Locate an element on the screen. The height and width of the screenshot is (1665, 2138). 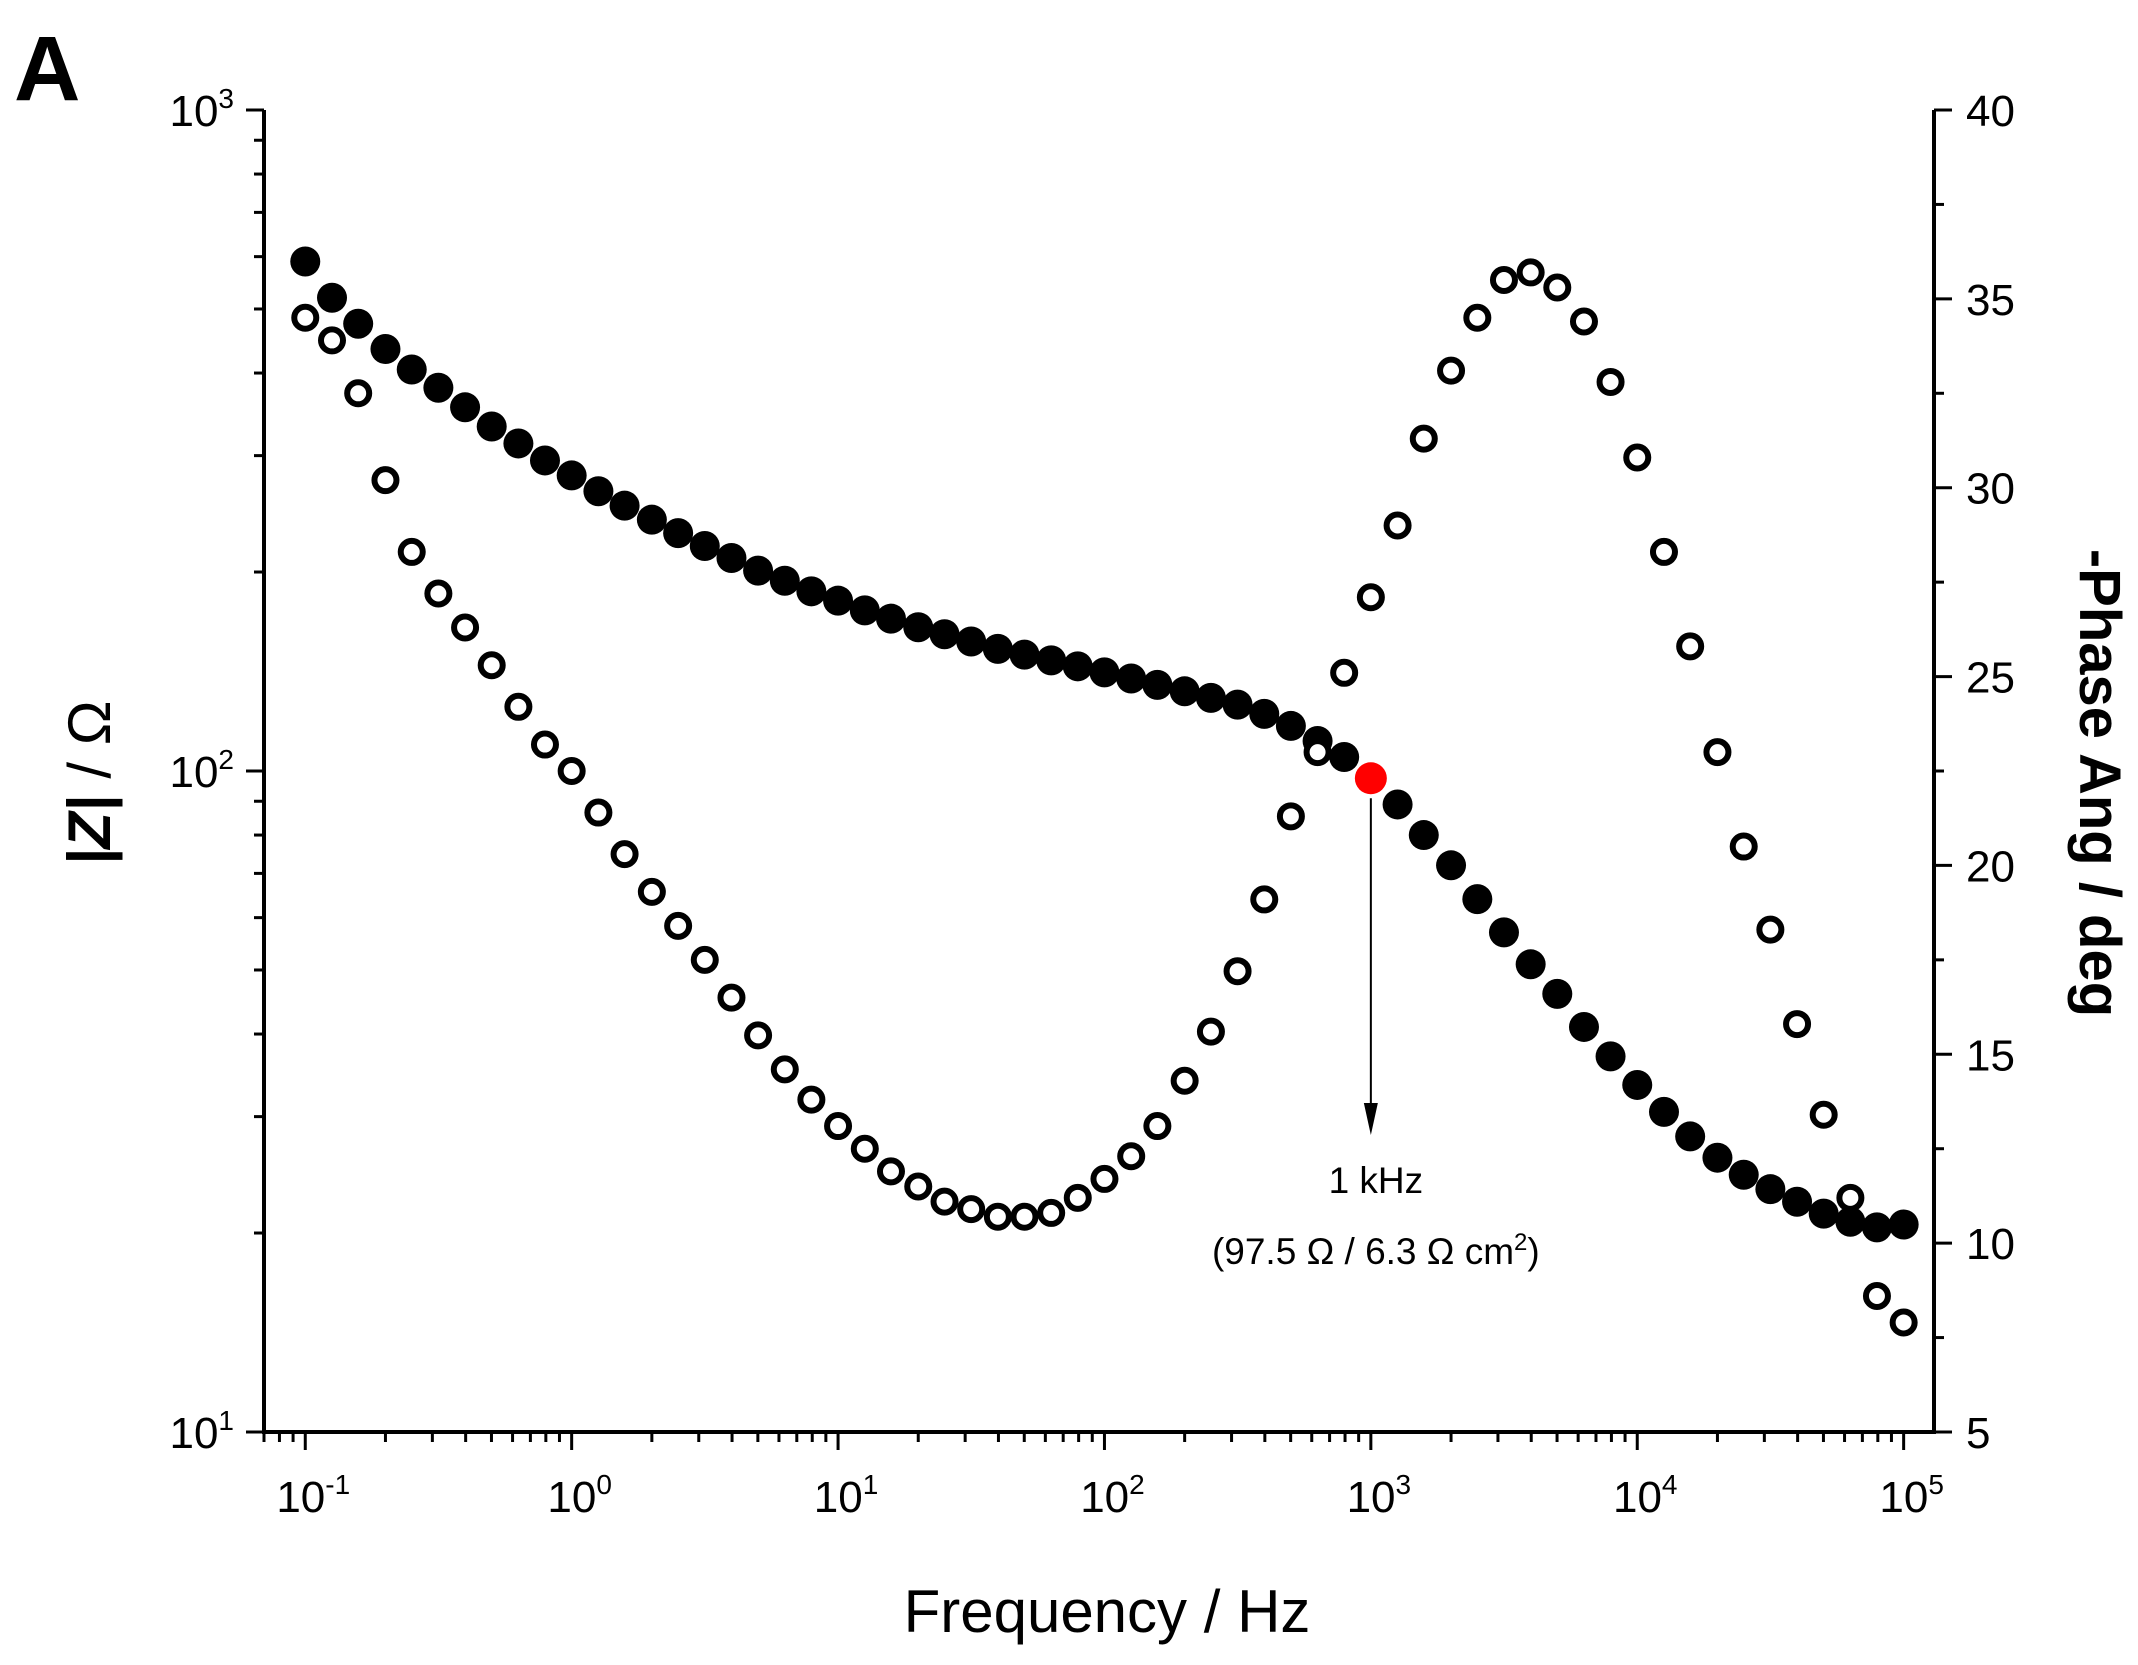
y-right-tick-label: 10 is located at coordinates (1990, 1244).